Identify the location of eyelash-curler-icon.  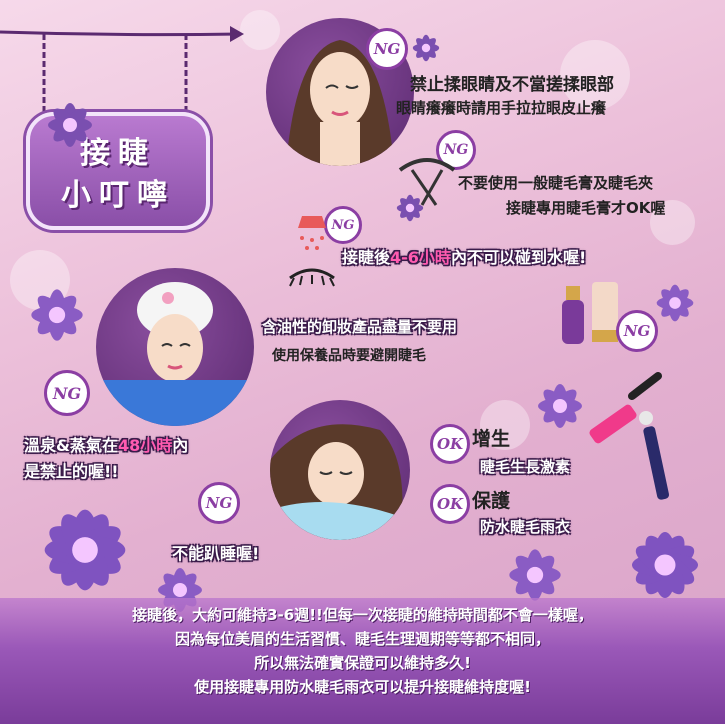
(427, 182).